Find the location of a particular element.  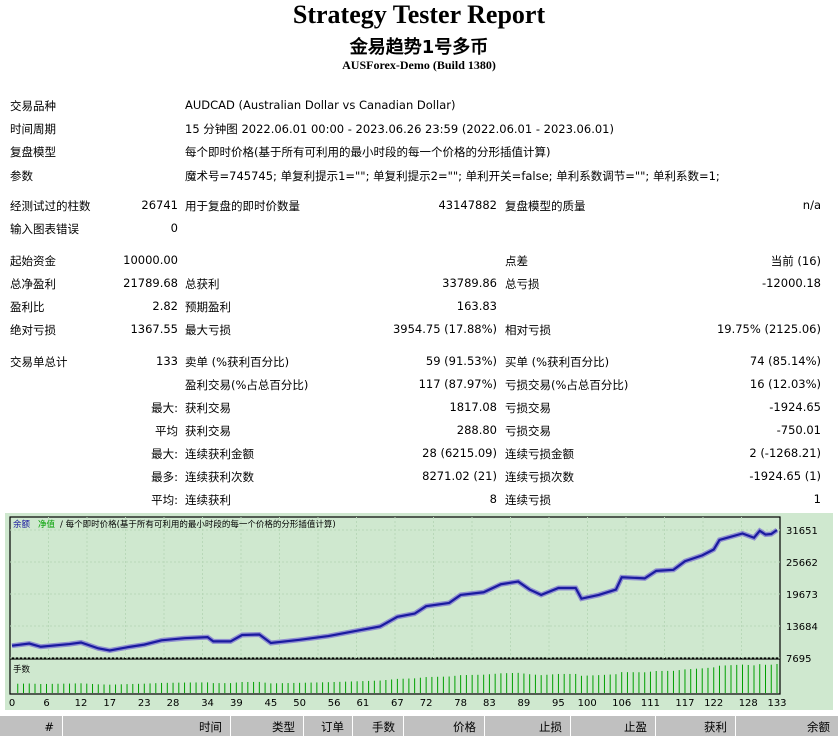

x-tick-label: 23 is located at coordinates (144, 703).